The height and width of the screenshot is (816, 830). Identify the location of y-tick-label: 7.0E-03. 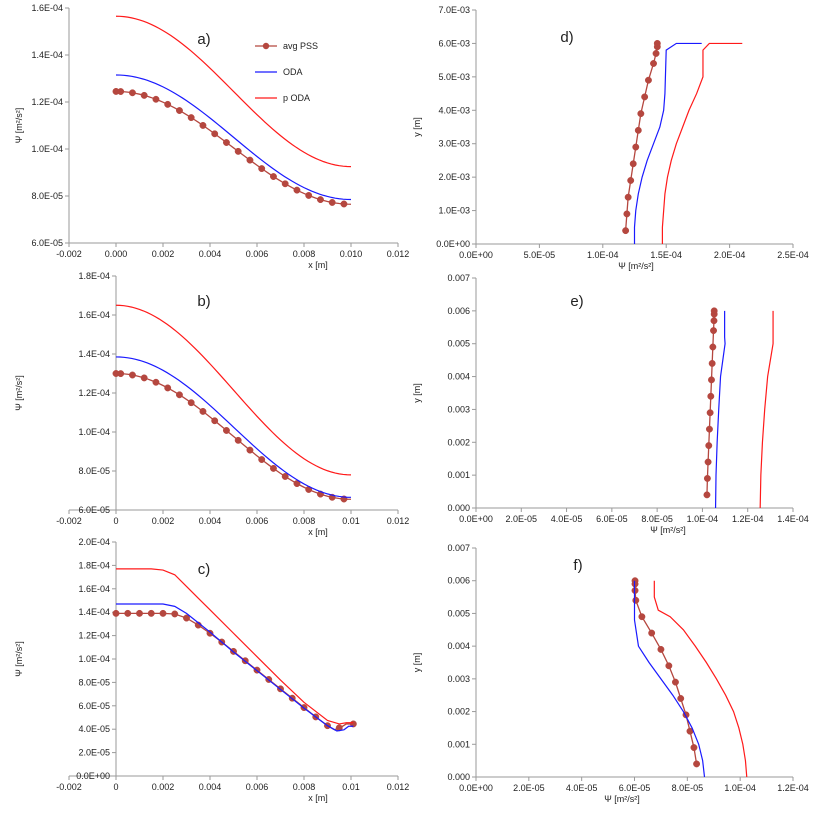
(454, 10).